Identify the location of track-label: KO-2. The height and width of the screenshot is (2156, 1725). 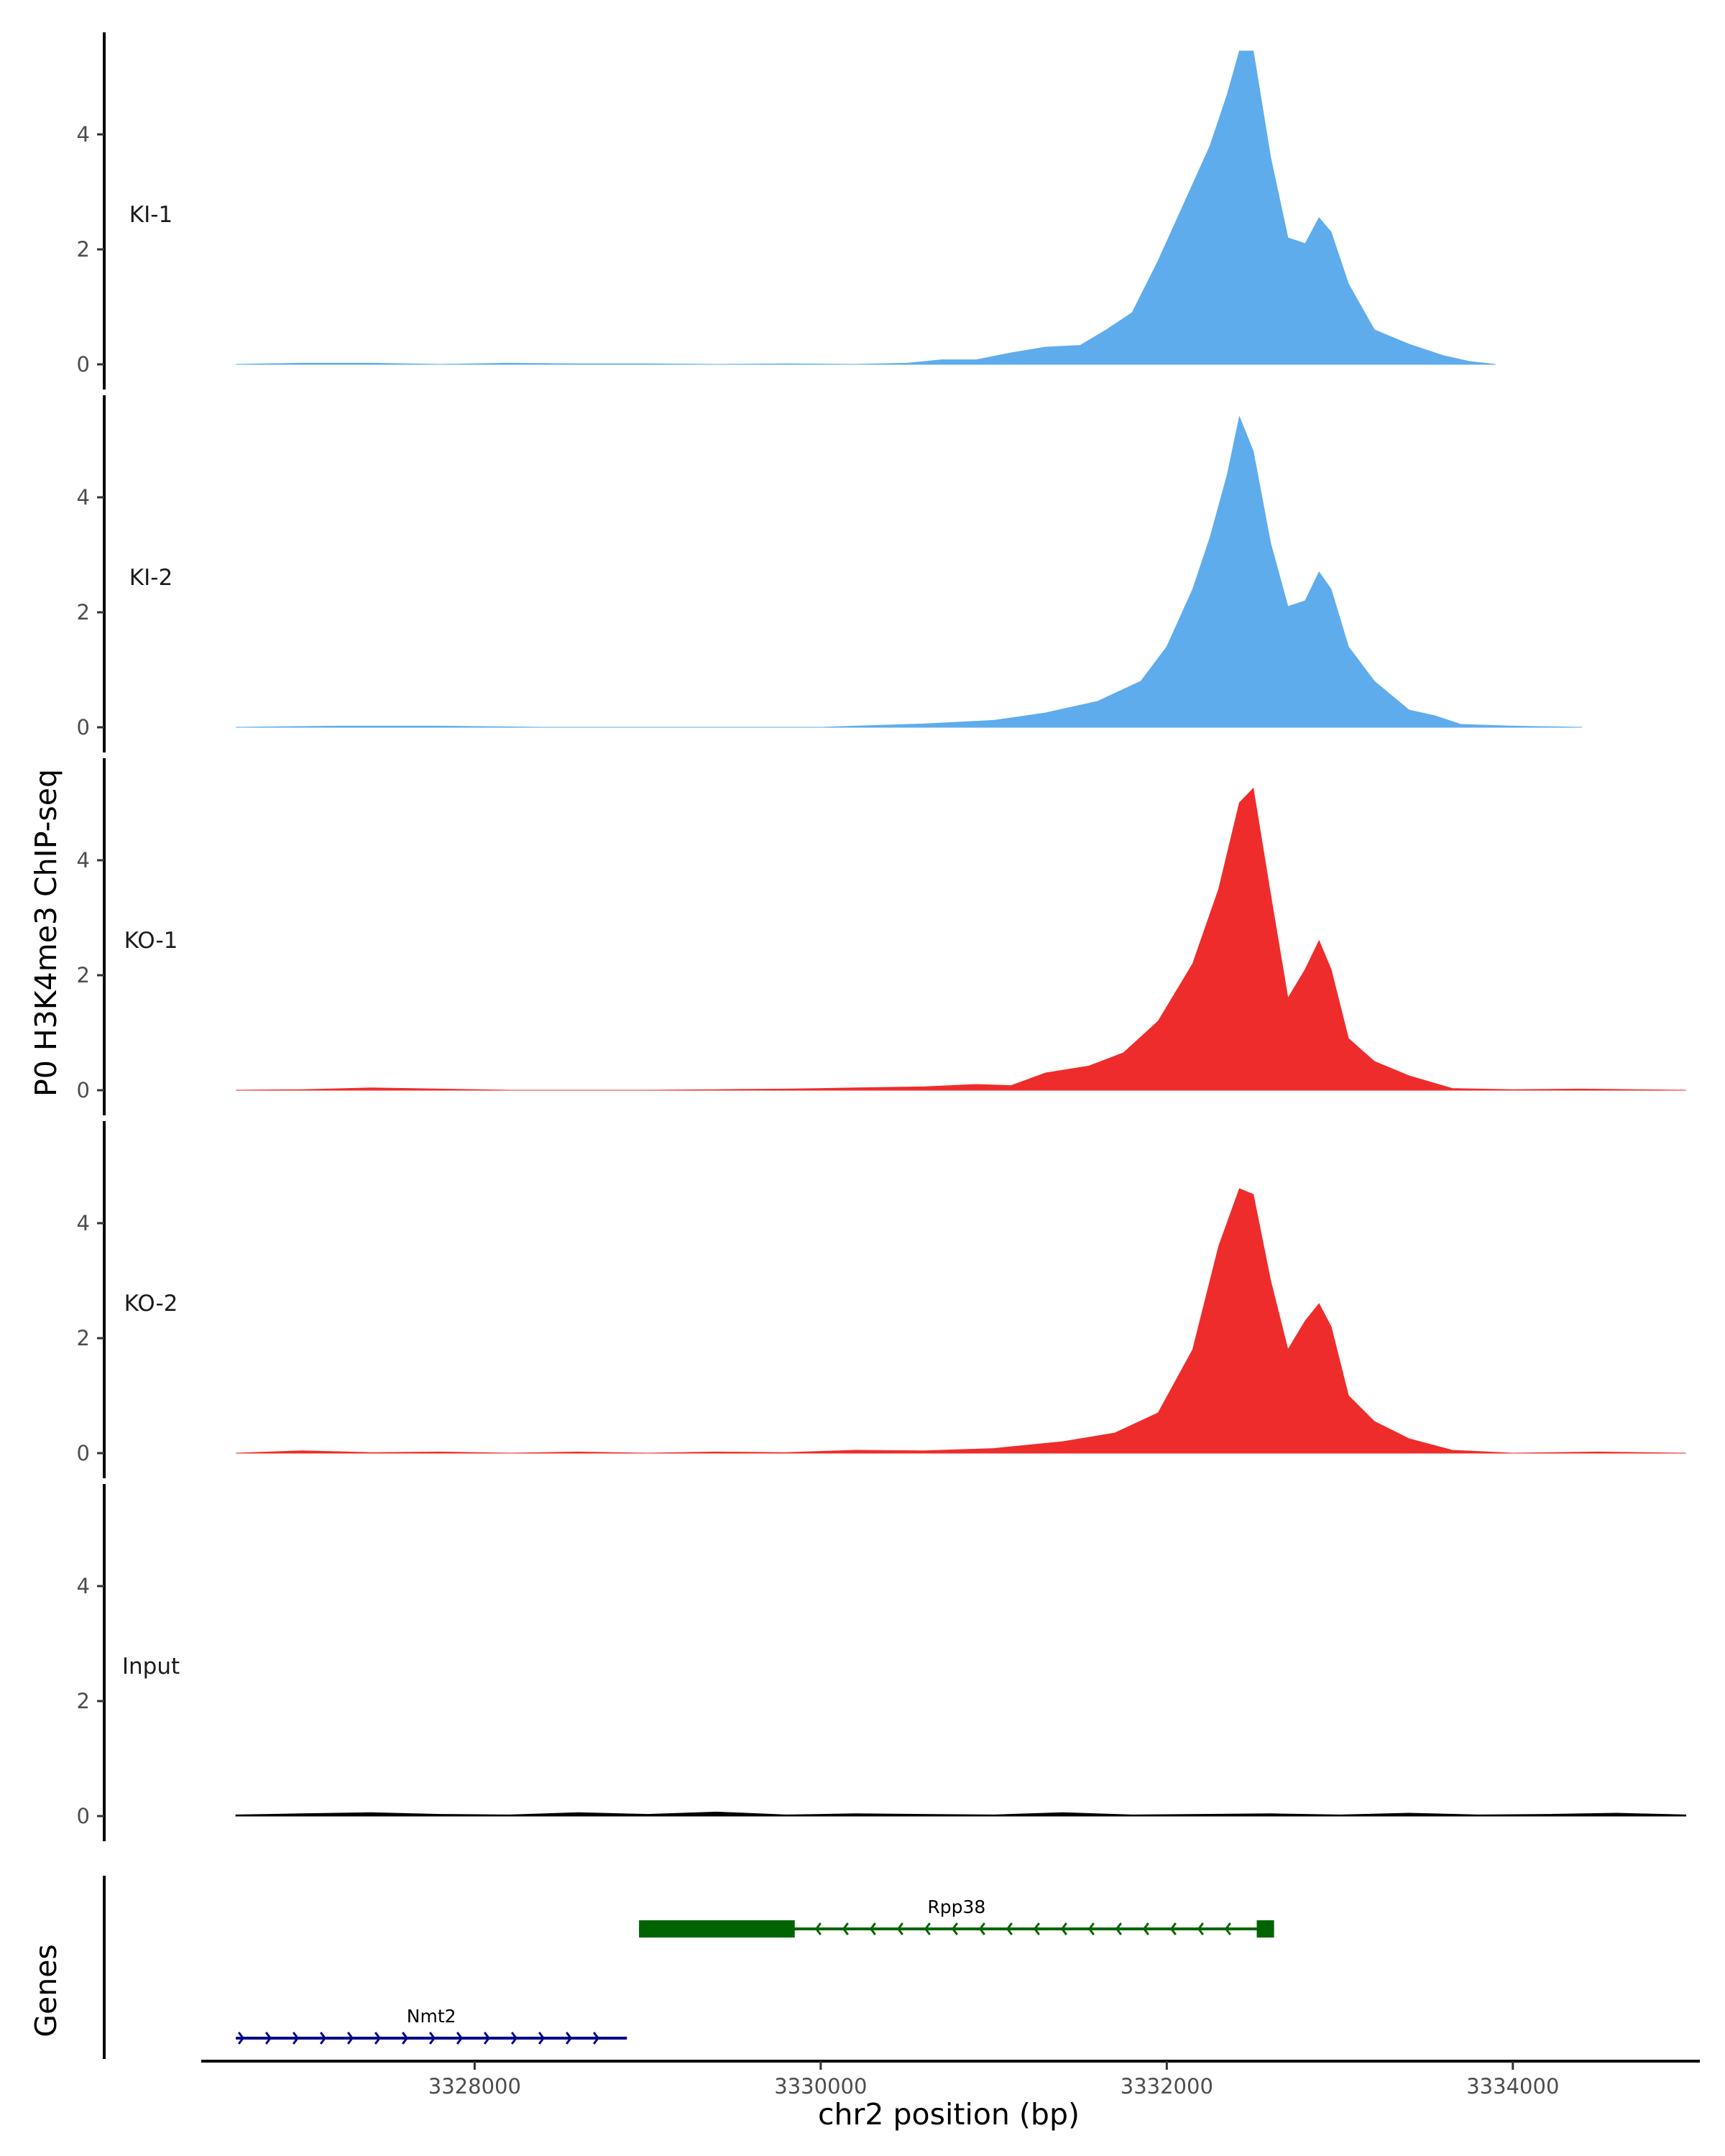
(151, 1304).